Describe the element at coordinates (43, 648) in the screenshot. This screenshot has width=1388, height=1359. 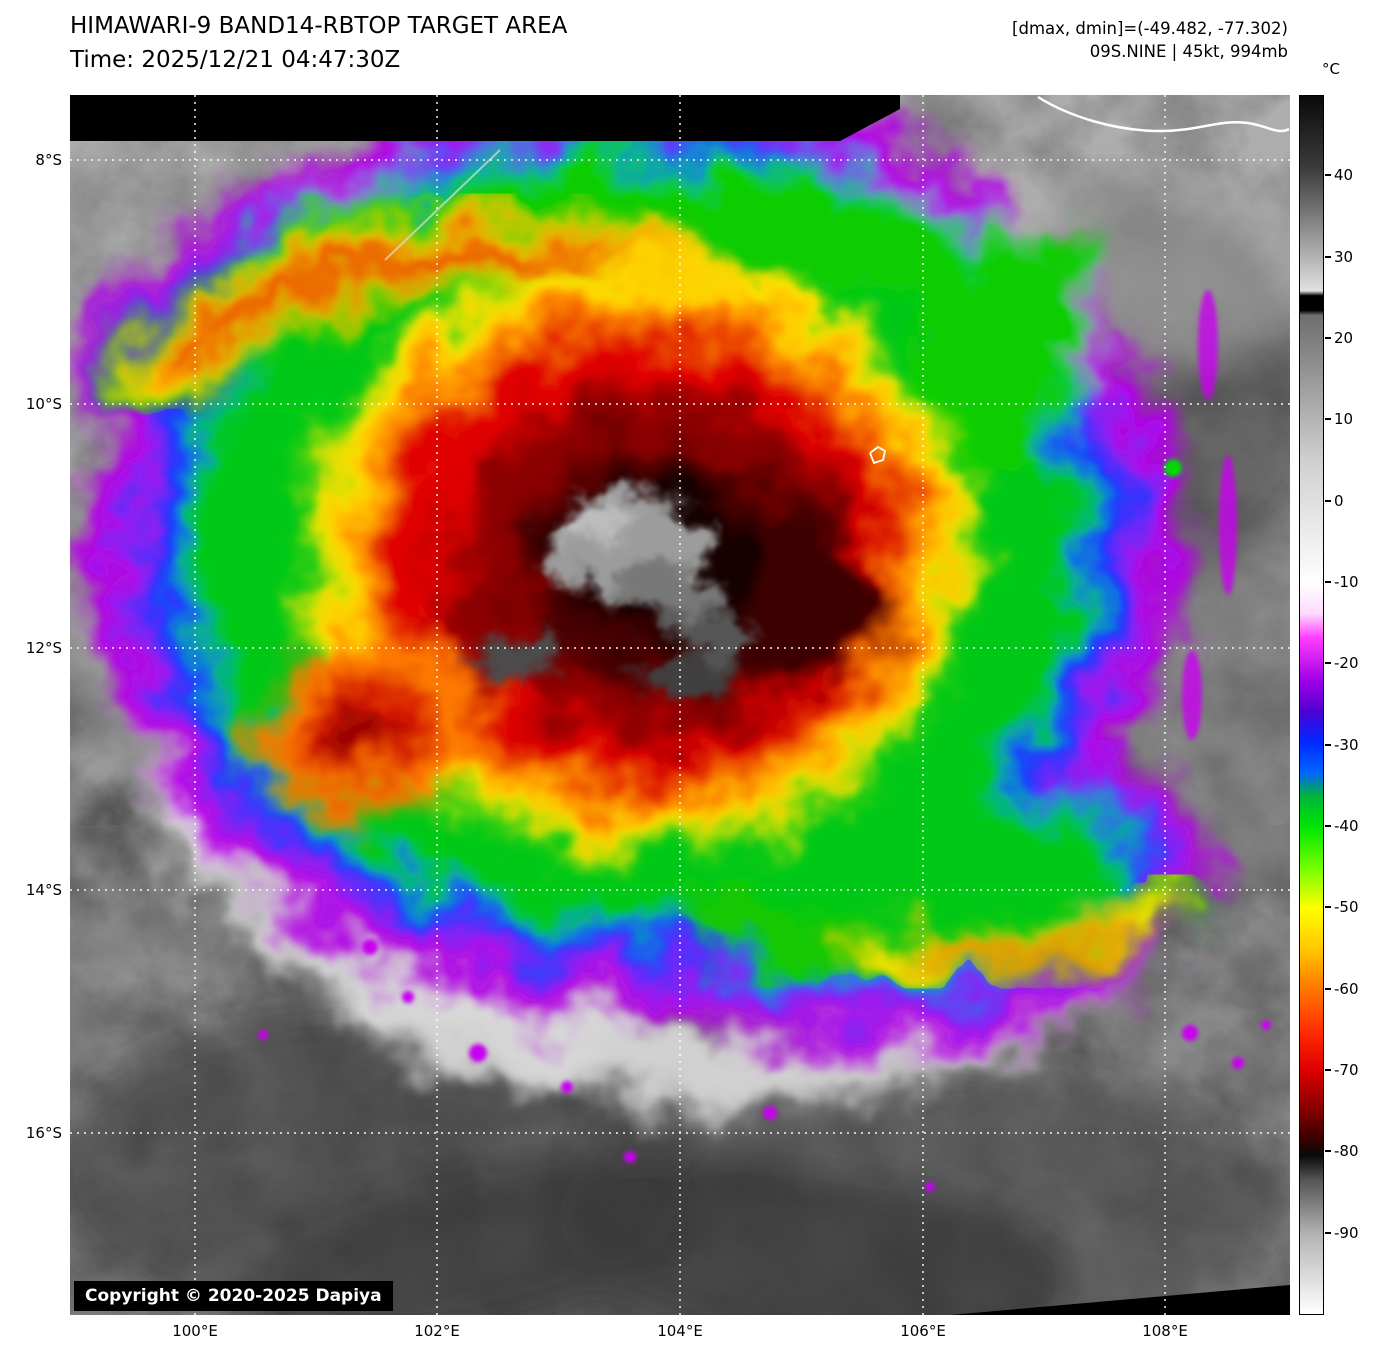
I see `lat-label: 12°S` at that location.